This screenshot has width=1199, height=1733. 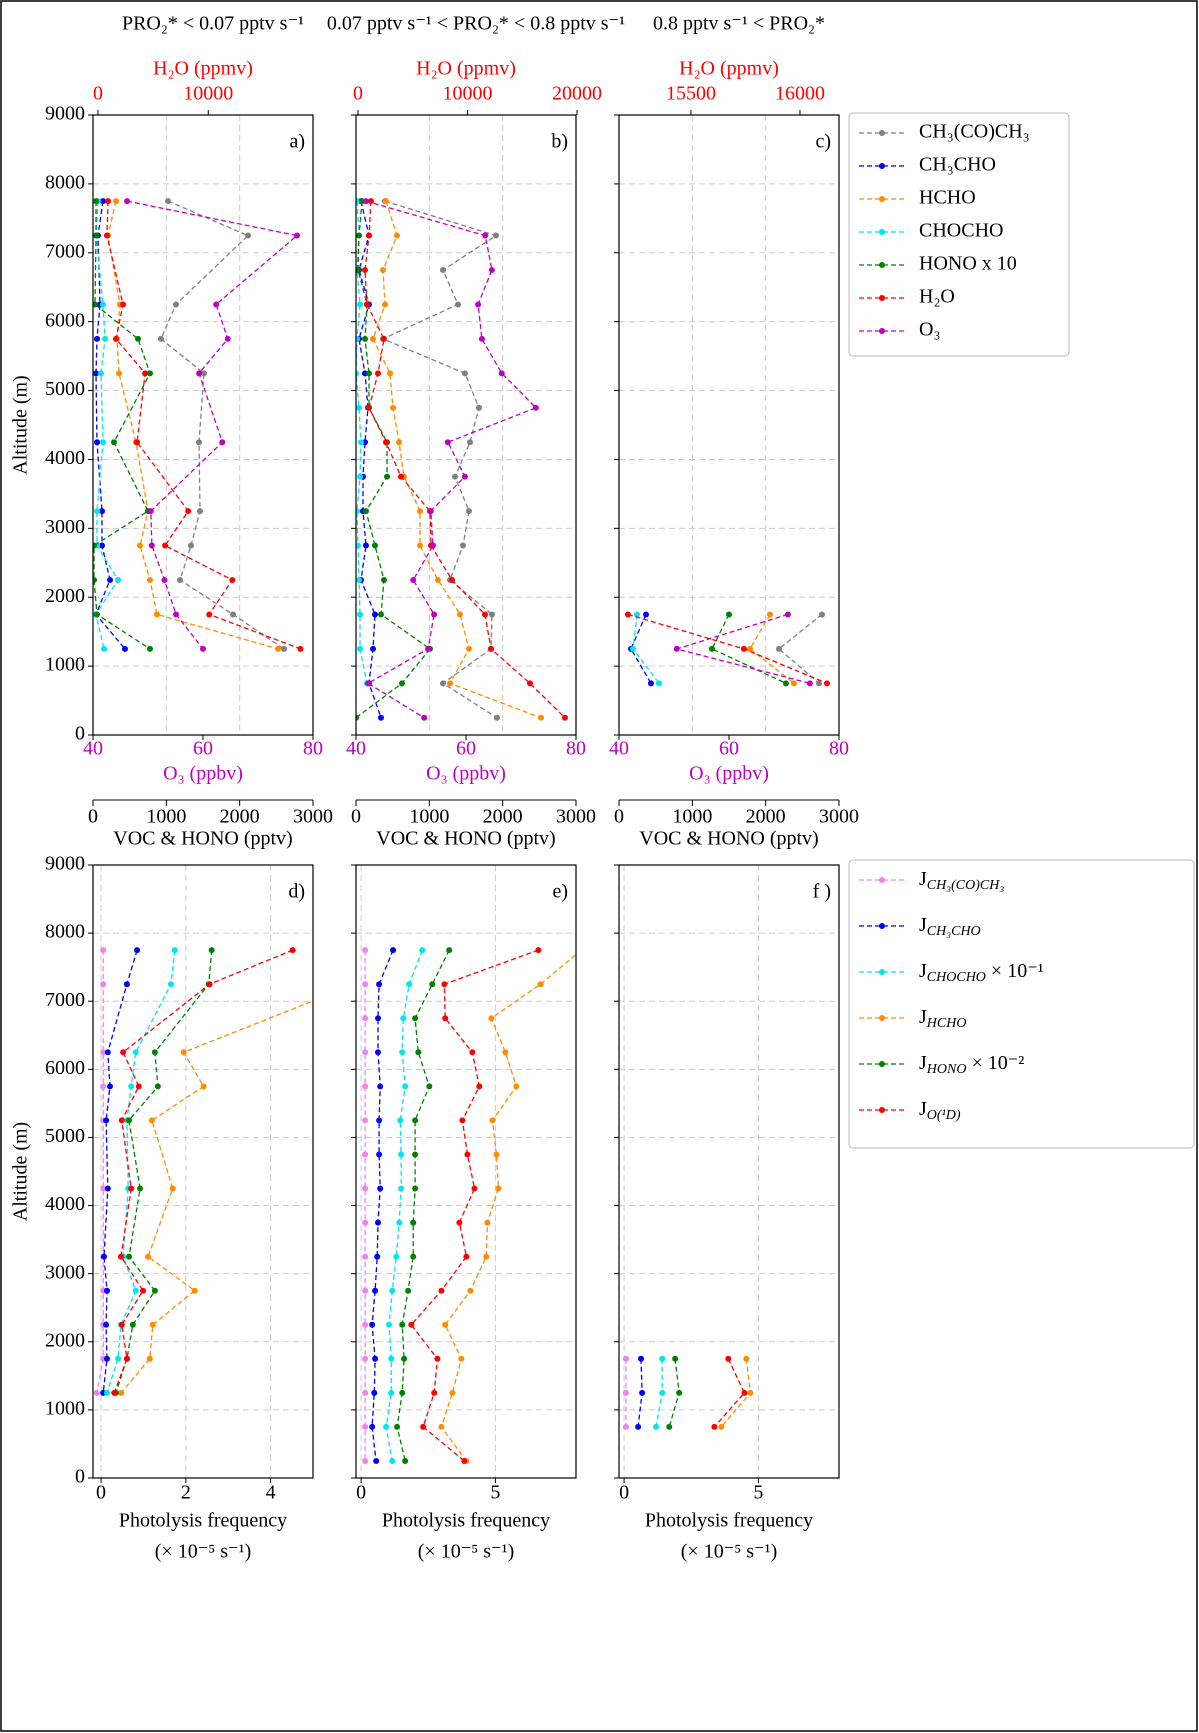 I want to click on x-tick-label: 1000, so click(x=692, y=817).